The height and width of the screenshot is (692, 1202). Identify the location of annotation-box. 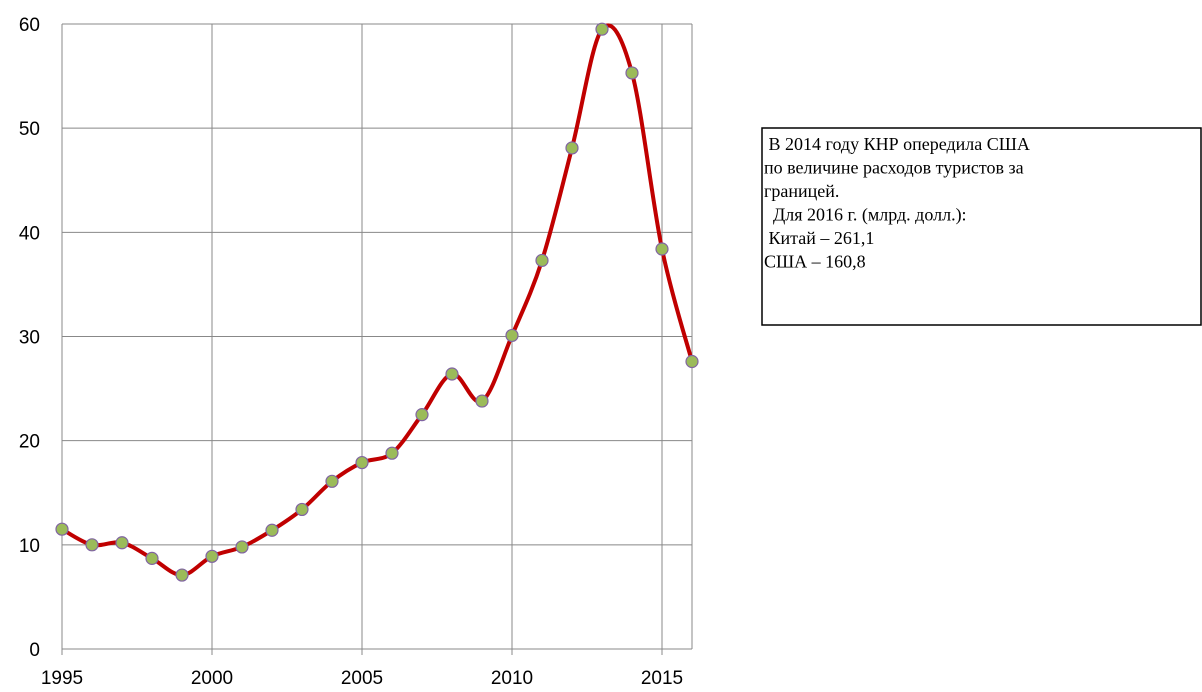
(981, 226).